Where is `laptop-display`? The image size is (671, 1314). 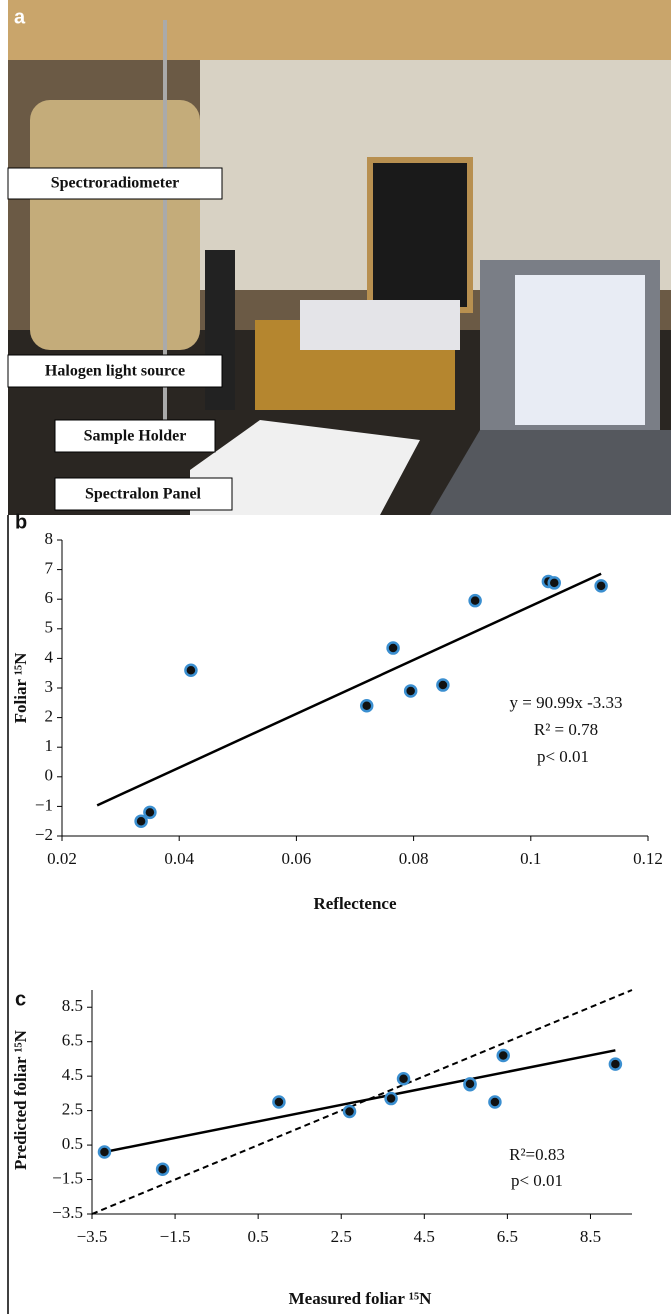
laptop-display is located at coordinates (580, 350).